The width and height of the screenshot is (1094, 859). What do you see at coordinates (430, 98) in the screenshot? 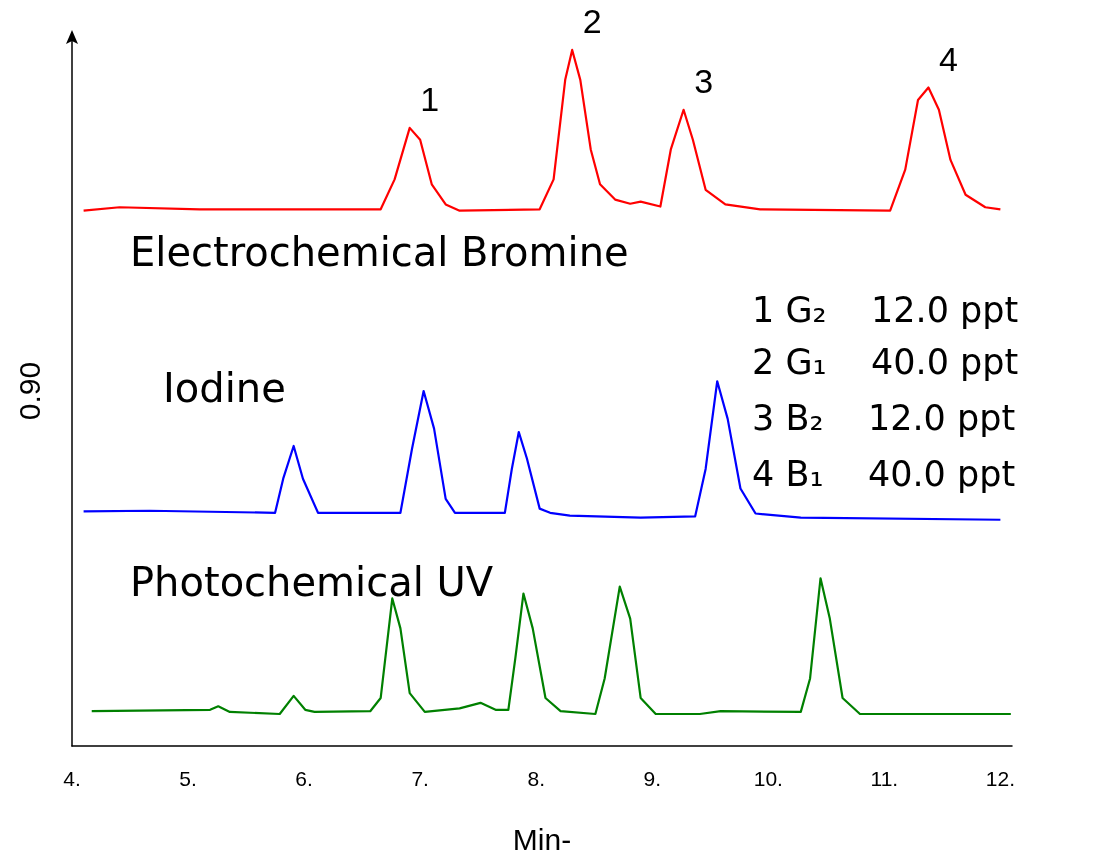
I see `annotation: 1` at bounding box center [430, 98].